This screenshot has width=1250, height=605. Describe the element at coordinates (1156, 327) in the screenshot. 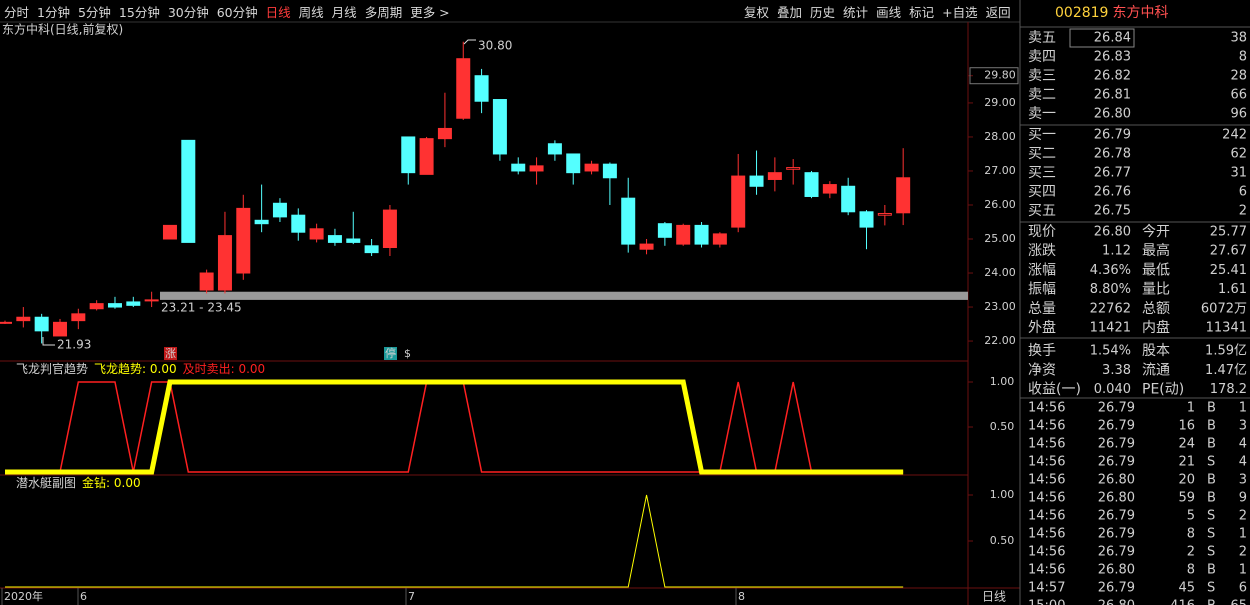

I see `quote-label: 内盘` at that location.